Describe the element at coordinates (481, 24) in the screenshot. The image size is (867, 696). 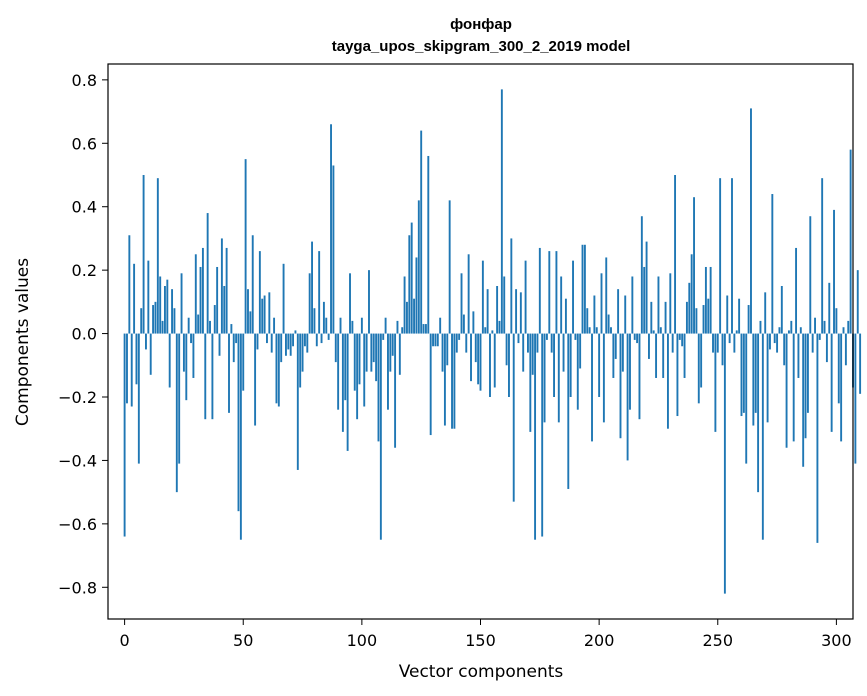
I see `chart-title: фонфар` at that location.